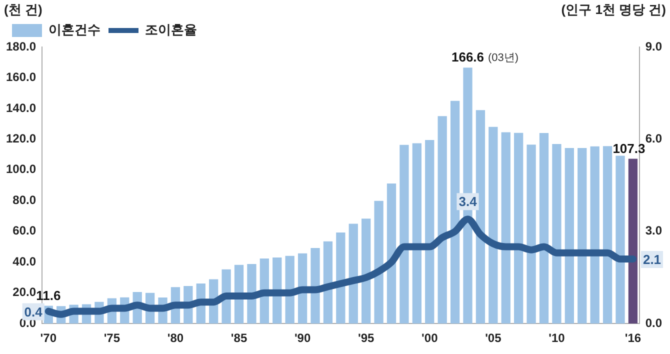 This screenshot has width=670, height=354. Describe the element at coordinates (653, 46) in the screenshot. I see `y2-tick-label: 9.0` at that location.